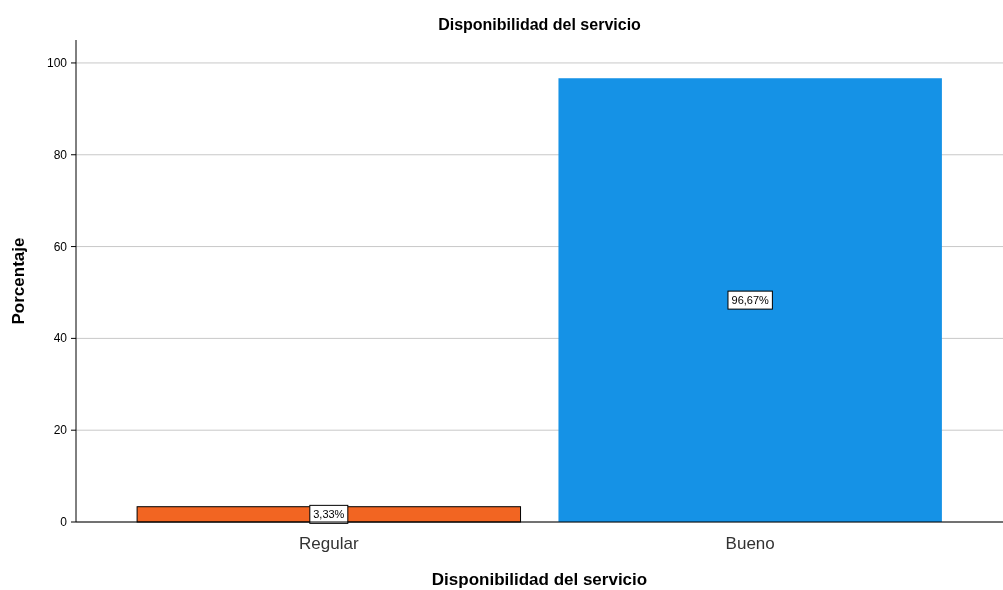 Image resolution: width=1003 pixels, height=590 pixels. Describe the element at coordinates (329, 514) in the screenshot. I see `data-label: 3,33%` at that location.